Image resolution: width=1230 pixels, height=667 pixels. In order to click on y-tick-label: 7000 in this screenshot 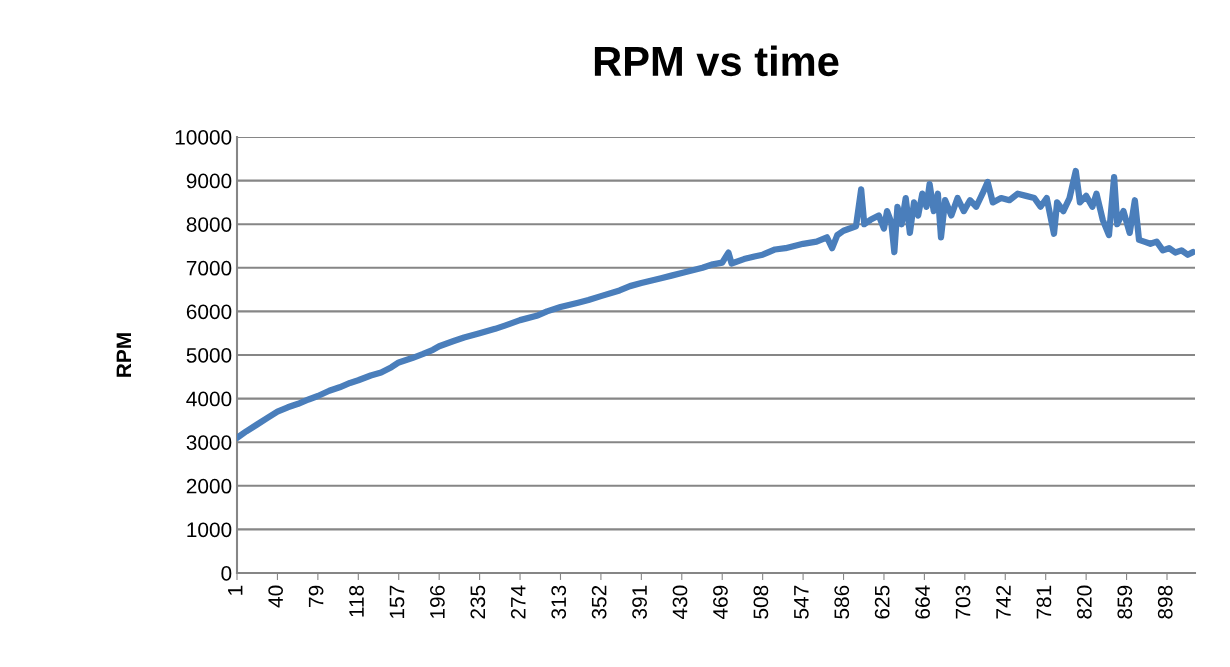, I will do `click(209, 268)`.